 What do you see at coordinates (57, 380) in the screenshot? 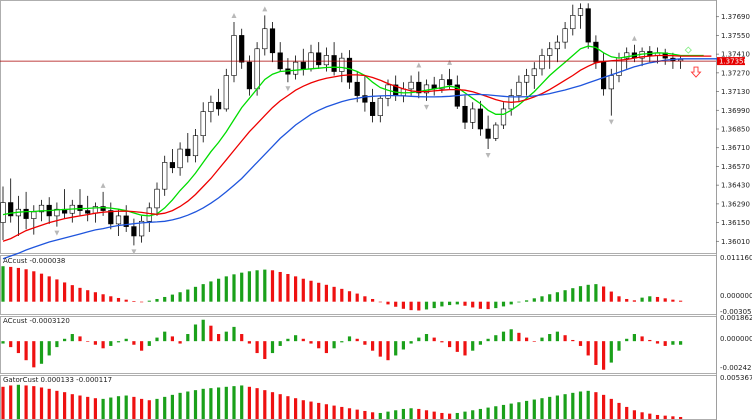
I see `panel-3-title: GatorCust 0.000133 -0.000117` at bounding box center [57, 380].